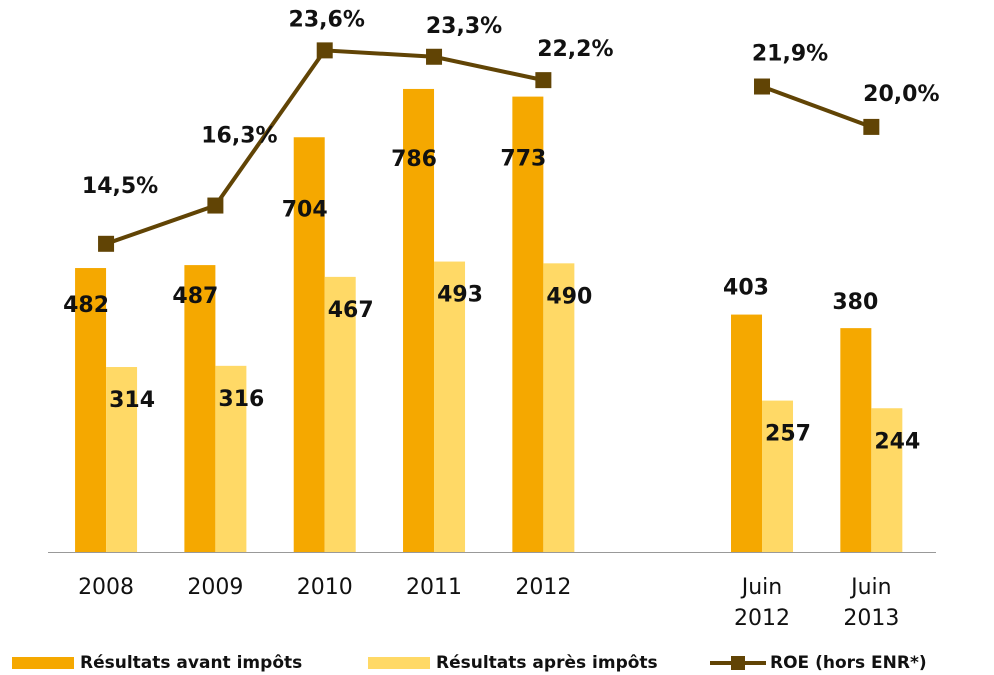 Image resolution: width=994 pixels, height=675 pixels. Describe the element at coordinates (464, 26) in the screenshot. I see `data-label: 23,3%` at that location.